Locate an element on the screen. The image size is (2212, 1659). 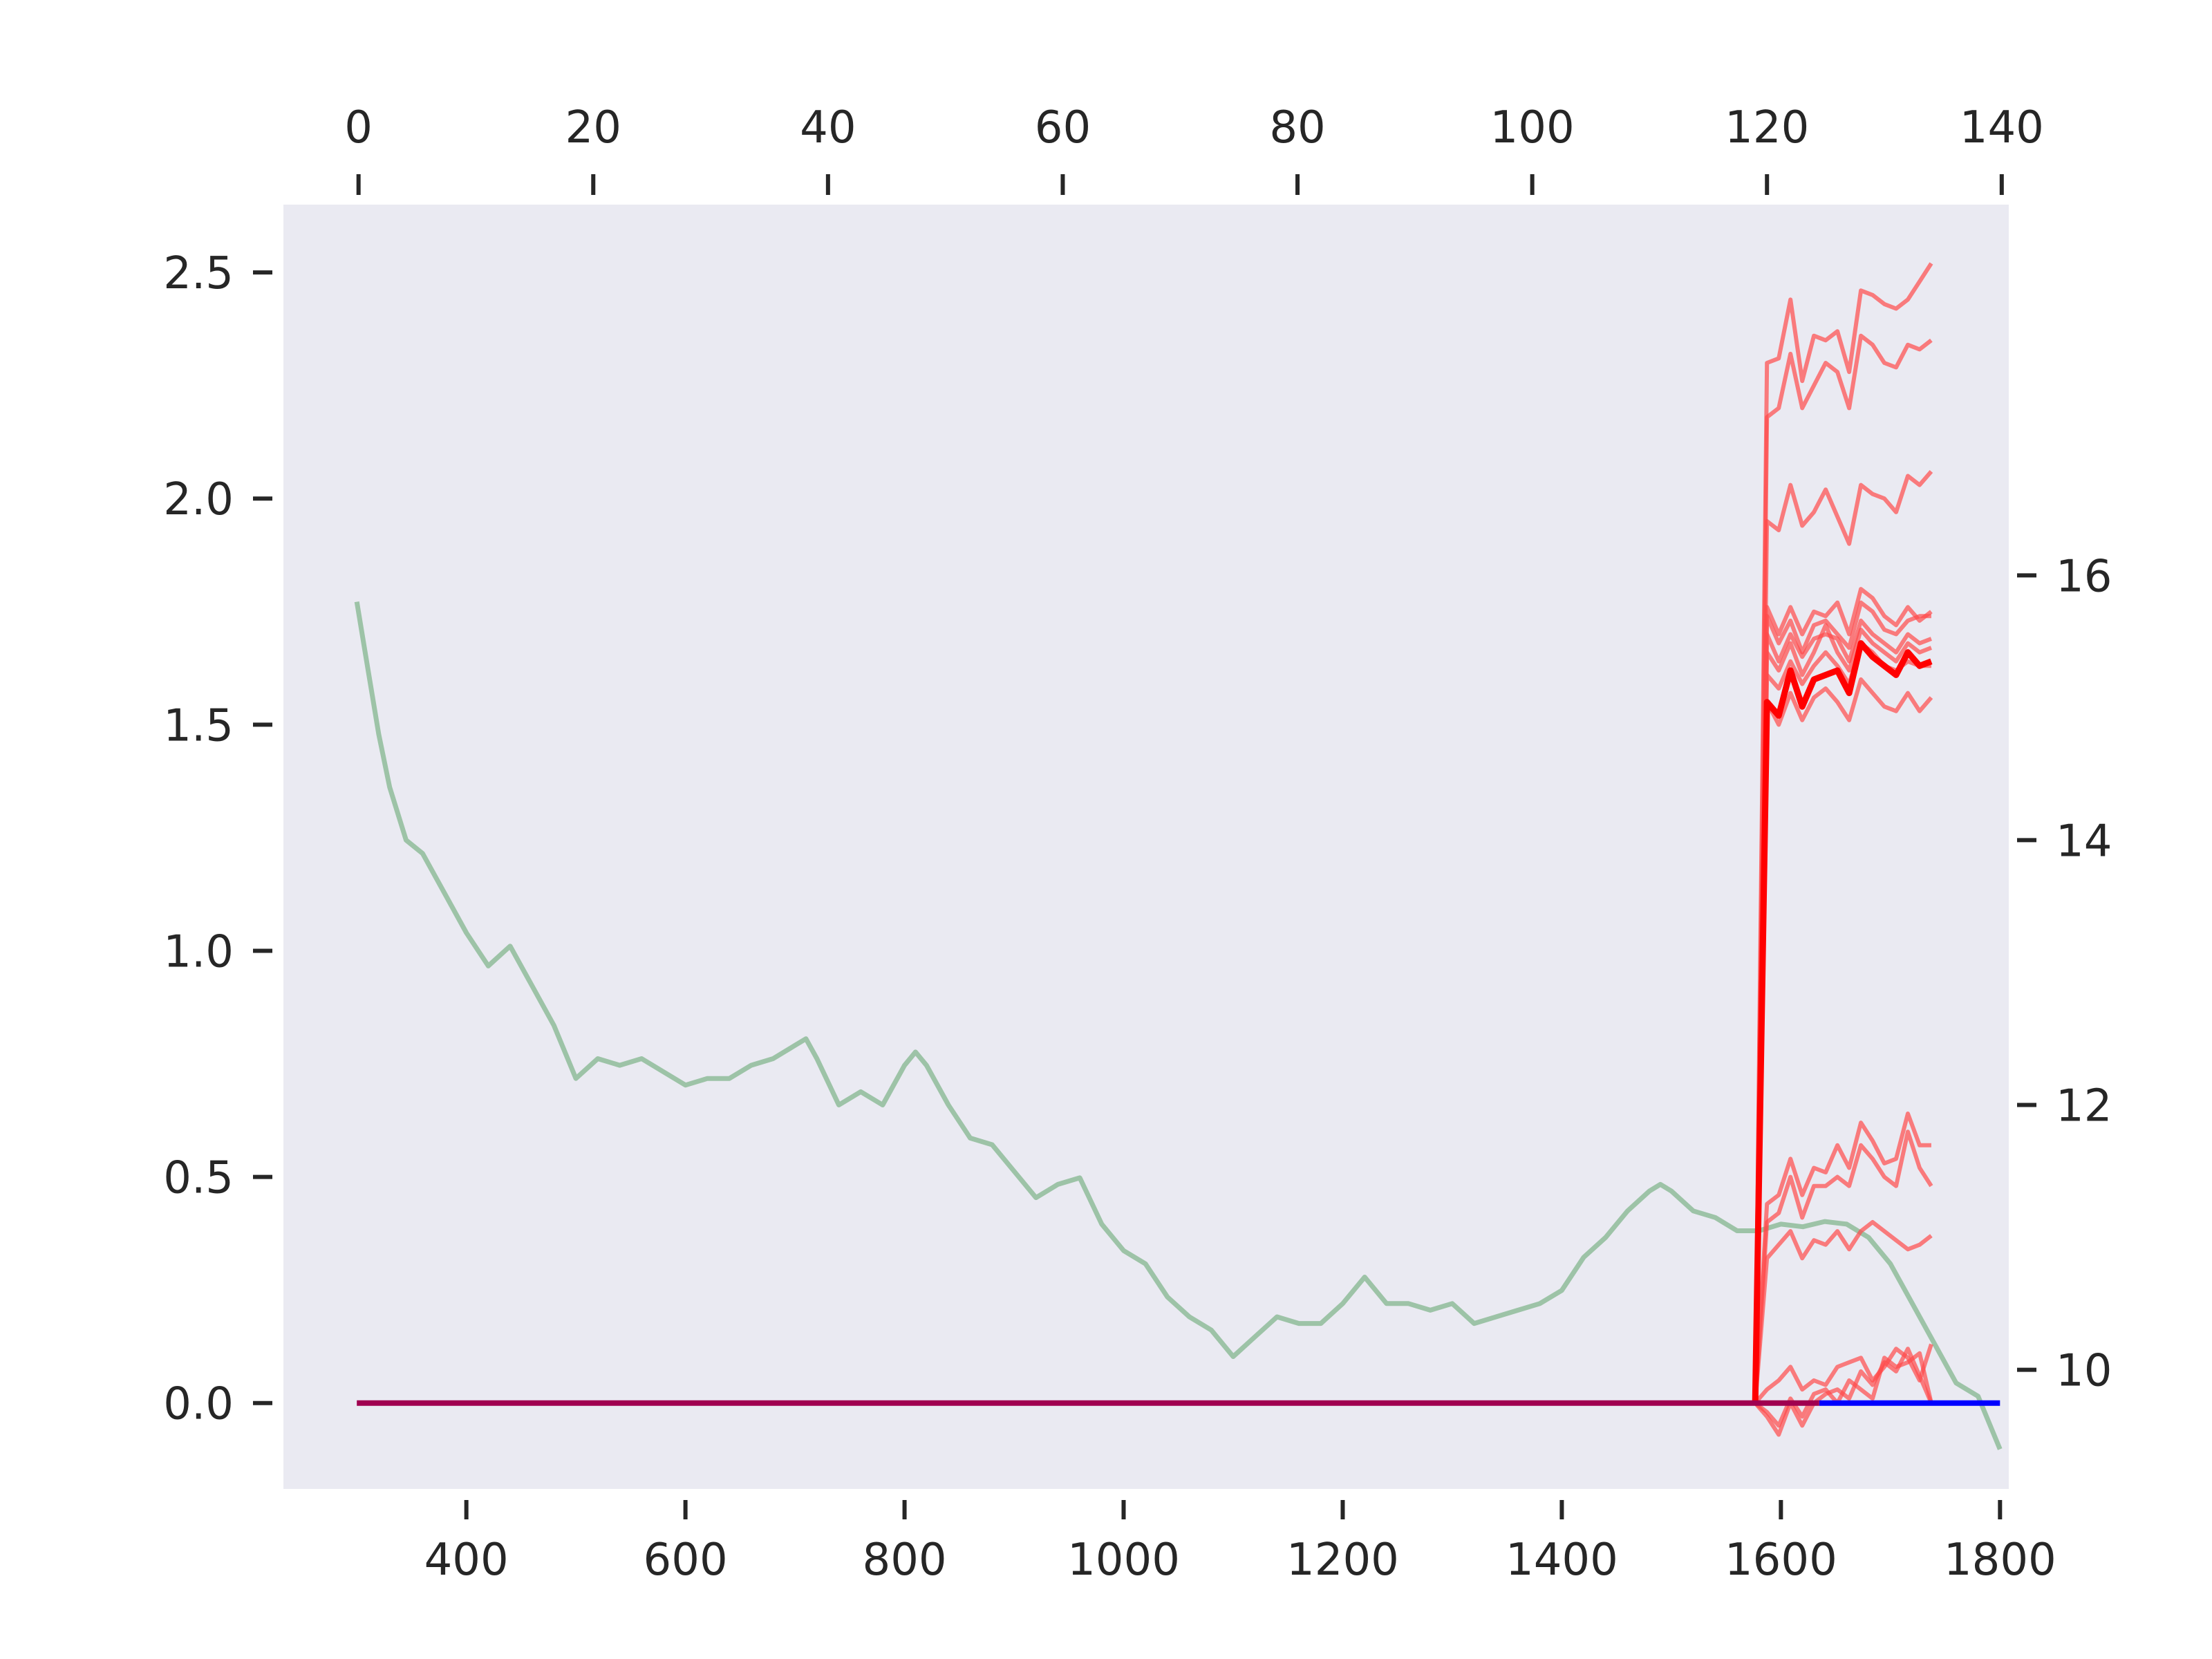
y-left-tick-label-2: 1.0 is located at coordinates (198, 951).